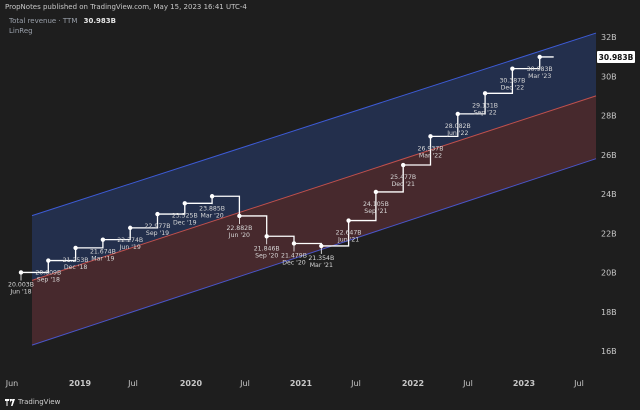 Image resolution: width=640 pixels, height=410 pixels. Describe the element at coordinates (524, 383) in the screenshot. I see `x-tick-label: 2023` at that location.